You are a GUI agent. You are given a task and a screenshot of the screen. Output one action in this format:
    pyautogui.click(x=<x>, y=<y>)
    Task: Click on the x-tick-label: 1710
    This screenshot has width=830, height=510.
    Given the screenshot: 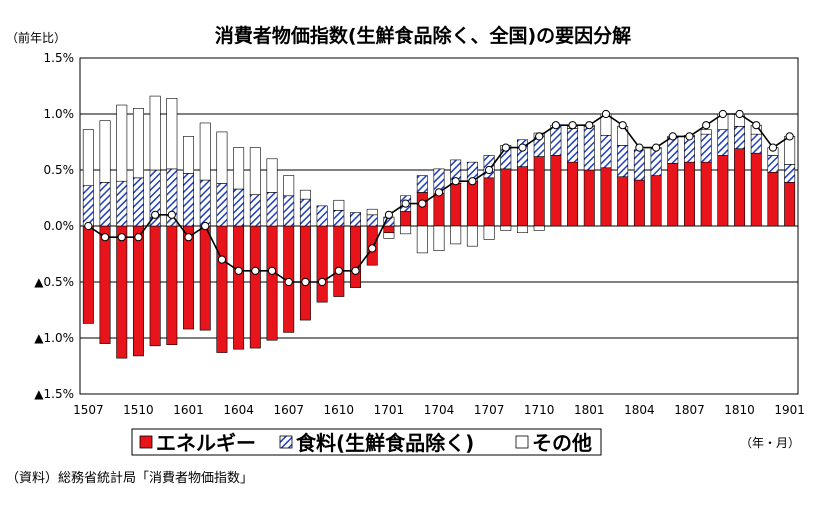 What is the action you would take?
    pyautogui.click(x=539, y=410)
    